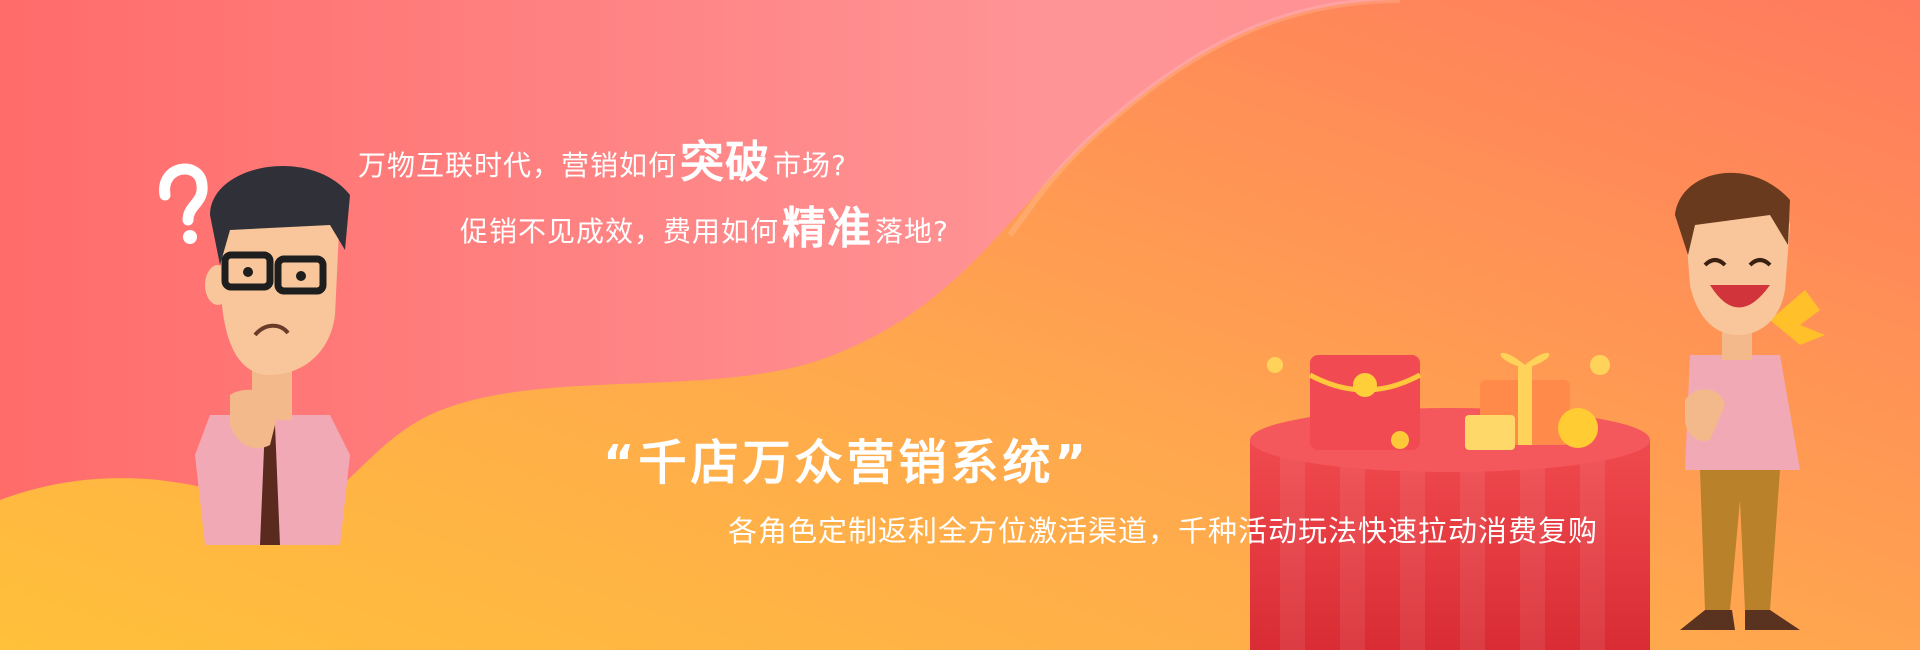 Image resolution: width=1920 pixels, height=650 pixels. What do you see at coordinates (1750, 401) in the screenshot?
I see `happy-man-icon` at bounding box center [1750, 401].